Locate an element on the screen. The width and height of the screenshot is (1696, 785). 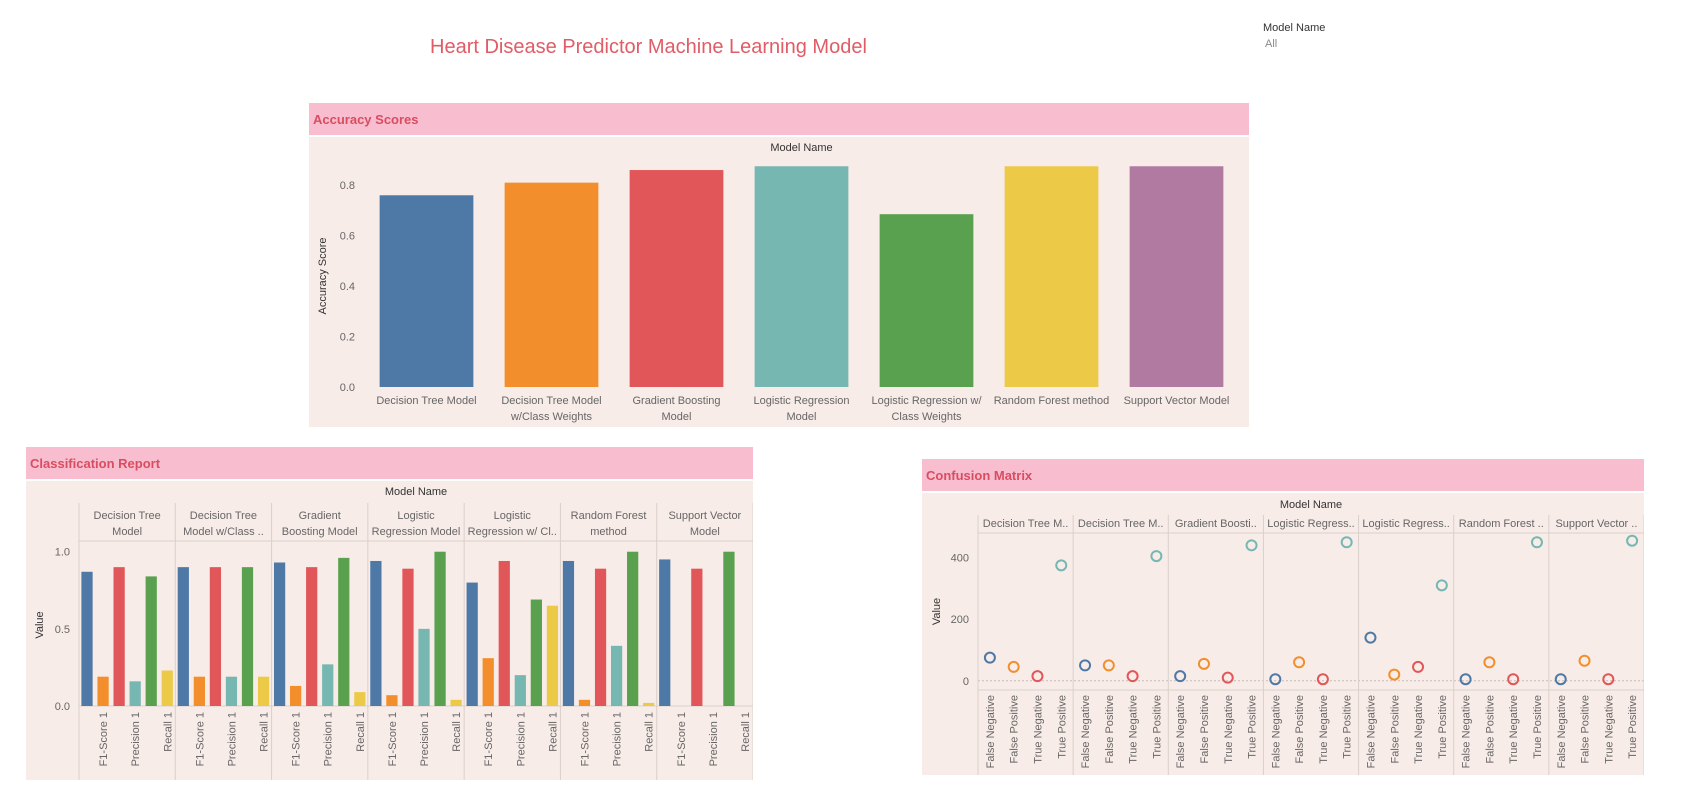
group-header: Random Forest .. is located at coordinates (1501, 524).